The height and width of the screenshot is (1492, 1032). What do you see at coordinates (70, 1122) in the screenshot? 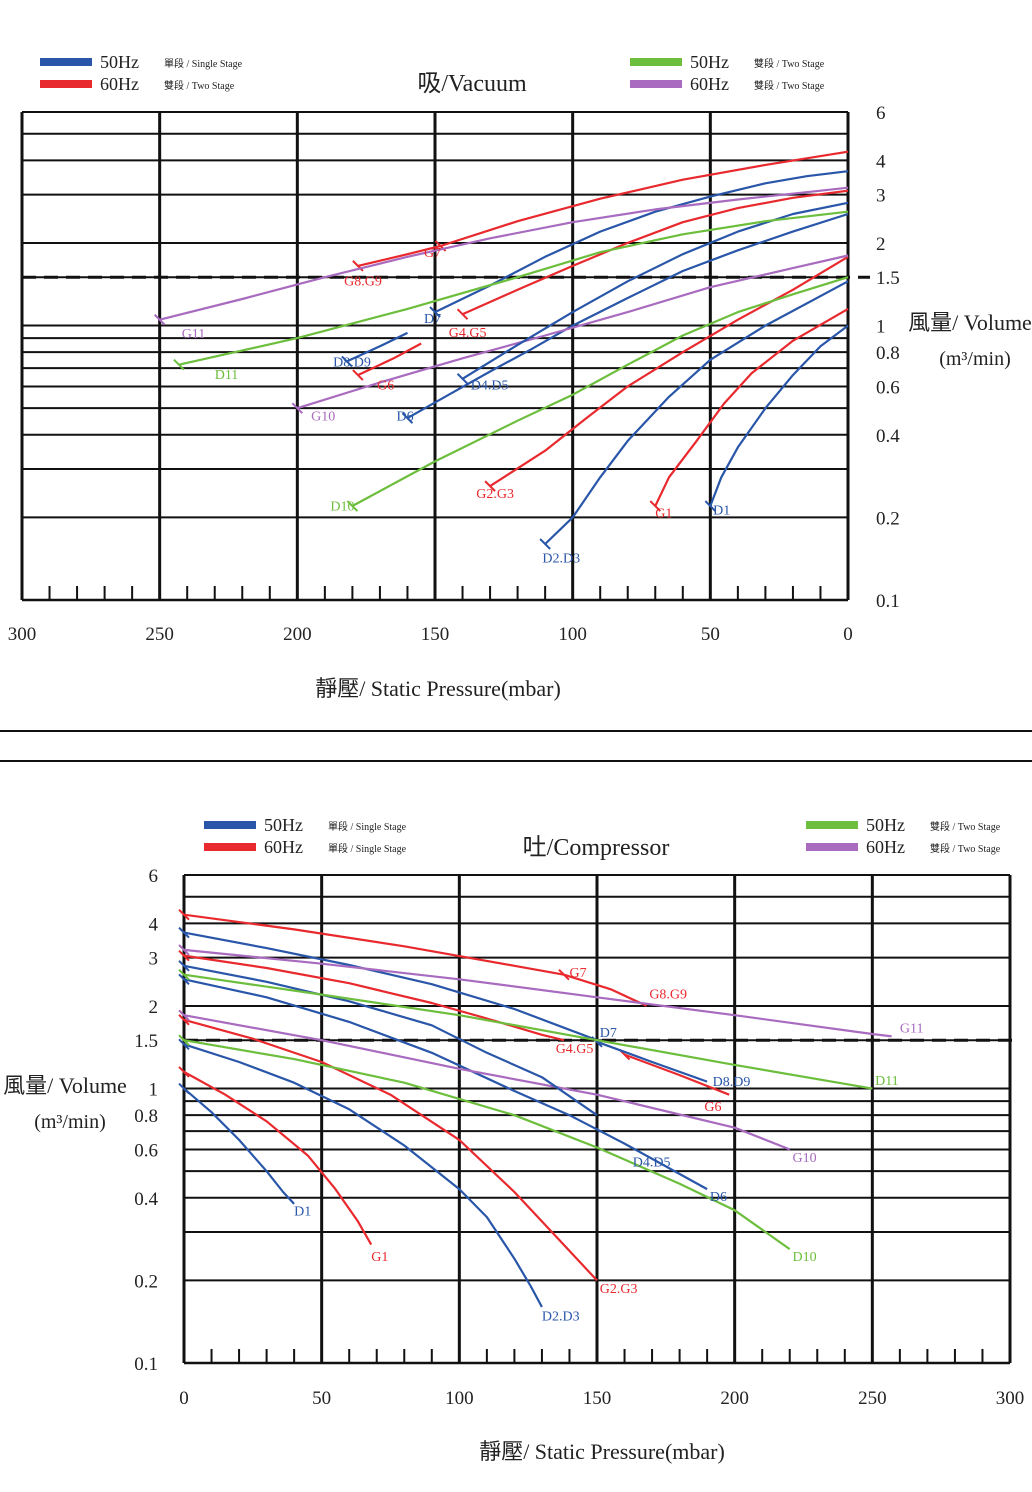
I see `compressor-yunit: (m³/min)` at bounding box center [70, 1122].